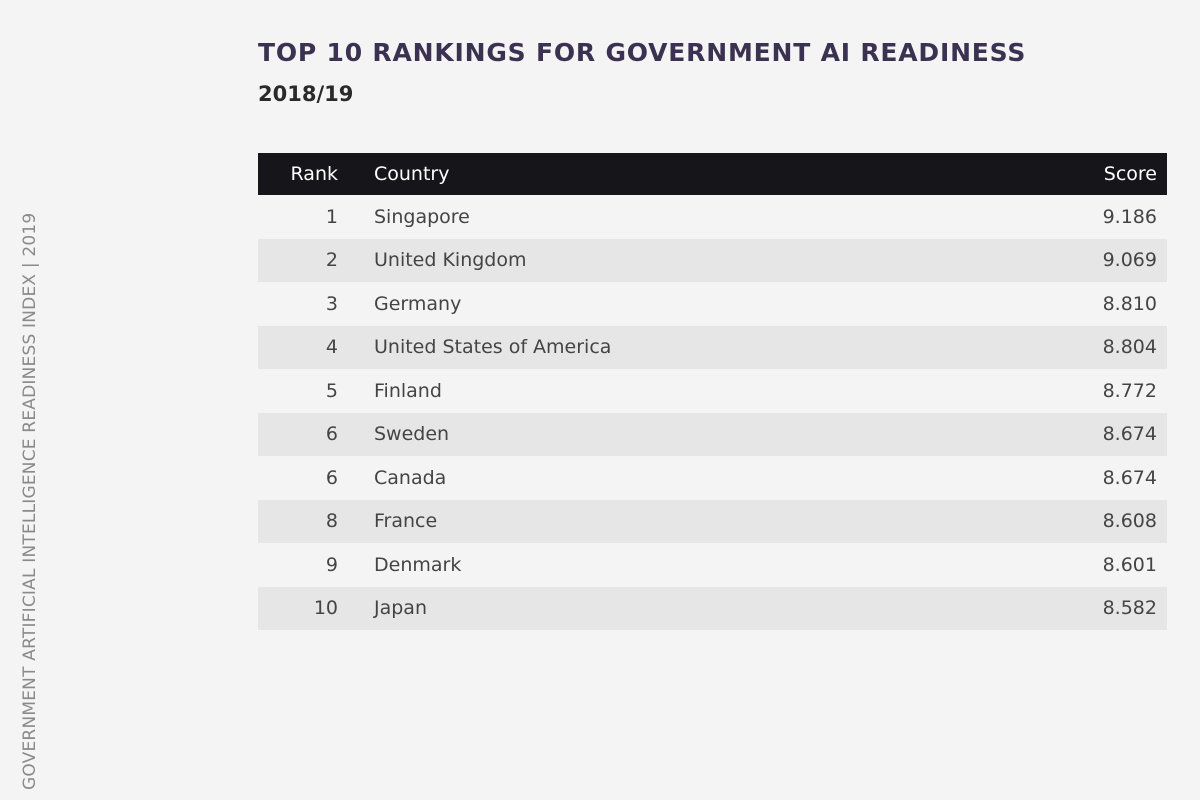 The width and height of the screenshot is (1200, 800). I want to click on table-row: 4 United States of America 8.804, so click(712, 347).